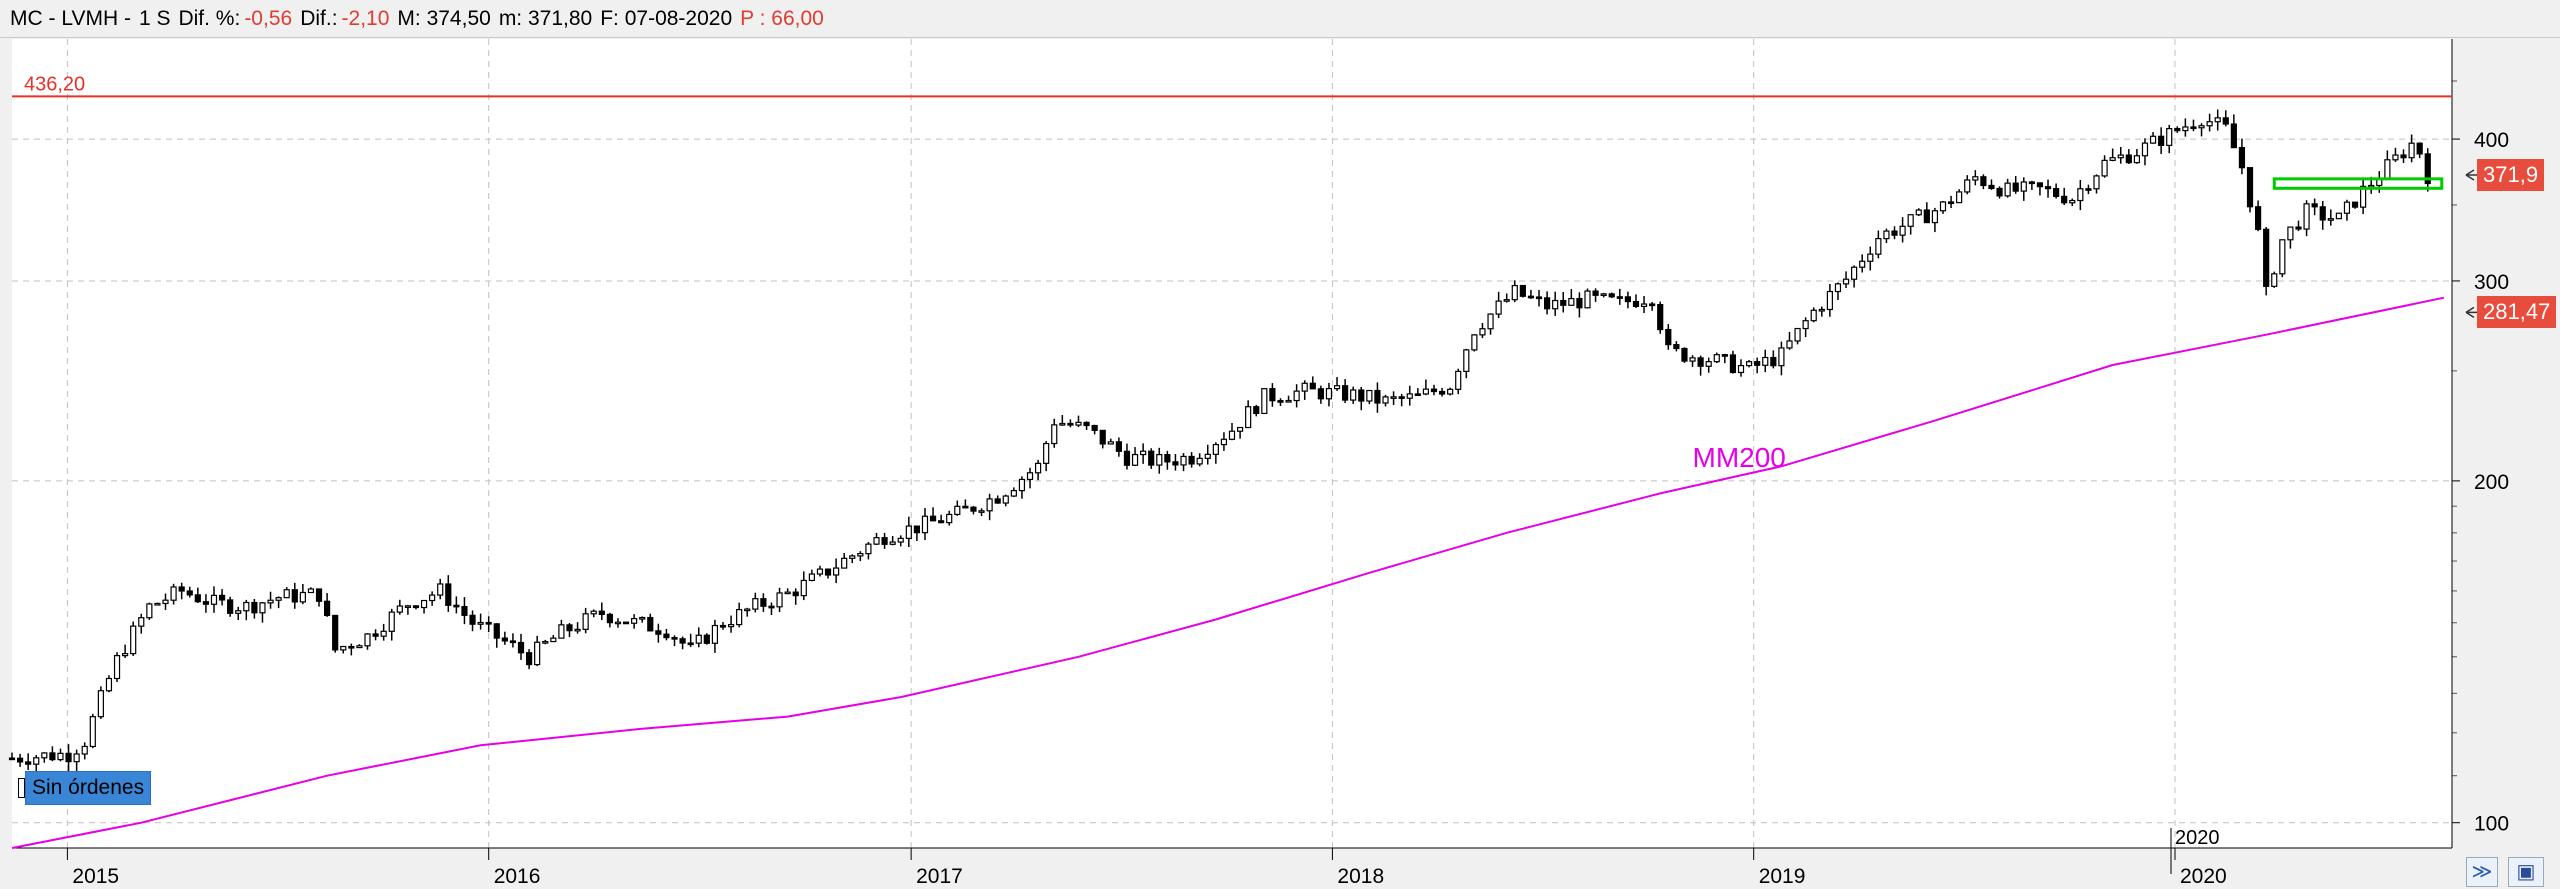 The width and height of the screenshot is (2560, 889). I want to click on min-label: m: 371,80, so click(545, 18).